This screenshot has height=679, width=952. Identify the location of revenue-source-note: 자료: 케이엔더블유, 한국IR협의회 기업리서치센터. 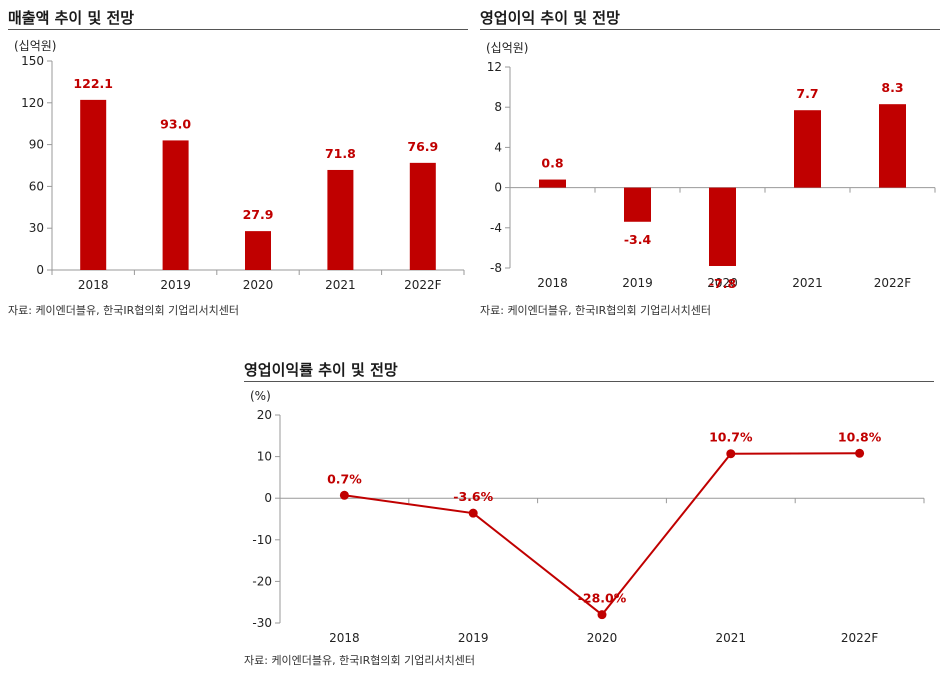
(123, 310).